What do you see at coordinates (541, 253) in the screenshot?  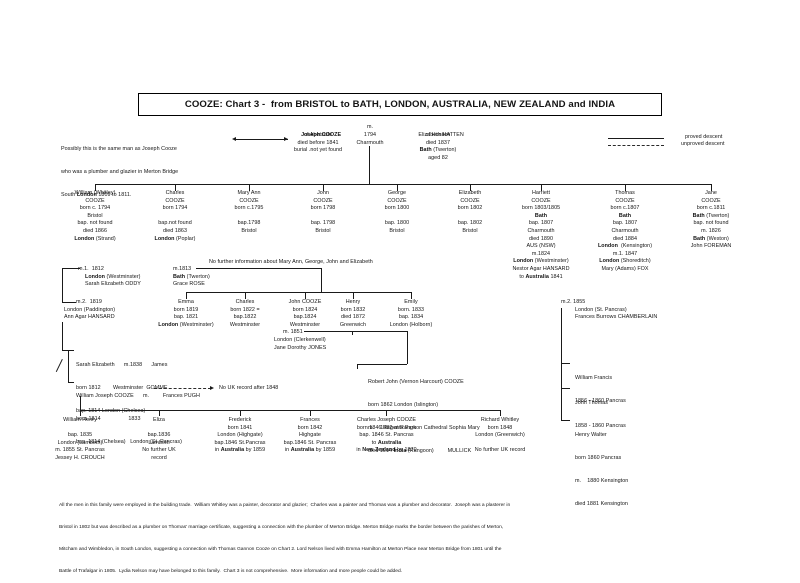 I see `person-detail: m.1824` at bounding box center [541, 253].